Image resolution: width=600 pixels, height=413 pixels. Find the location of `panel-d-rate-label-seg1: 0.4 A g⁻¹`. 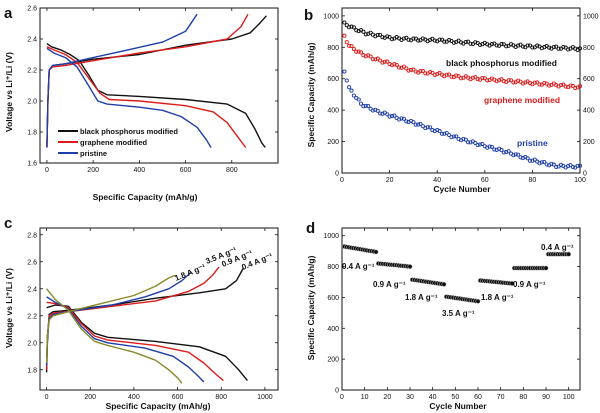

panel-d-rate-label-seg1: 0.4 A g⁻¹ is located at coordinates (358, 266).